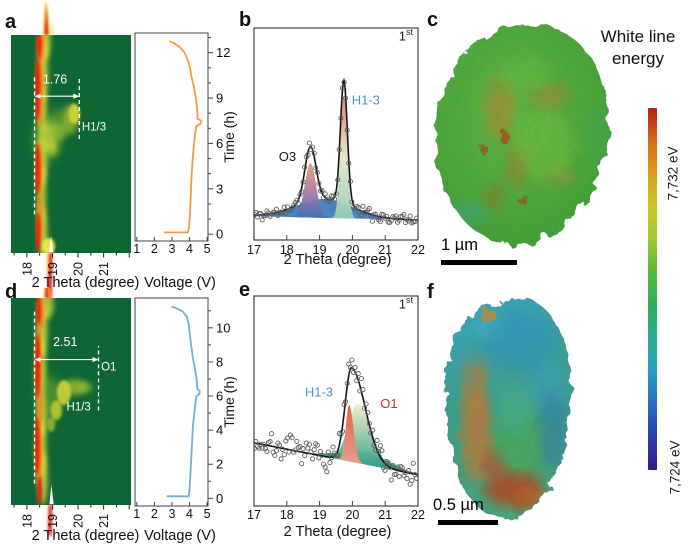 The image size is (692, 544). Describe the element at coordinates (433, 20) in the screenshot. I see `panel-label-c: c` at that location.